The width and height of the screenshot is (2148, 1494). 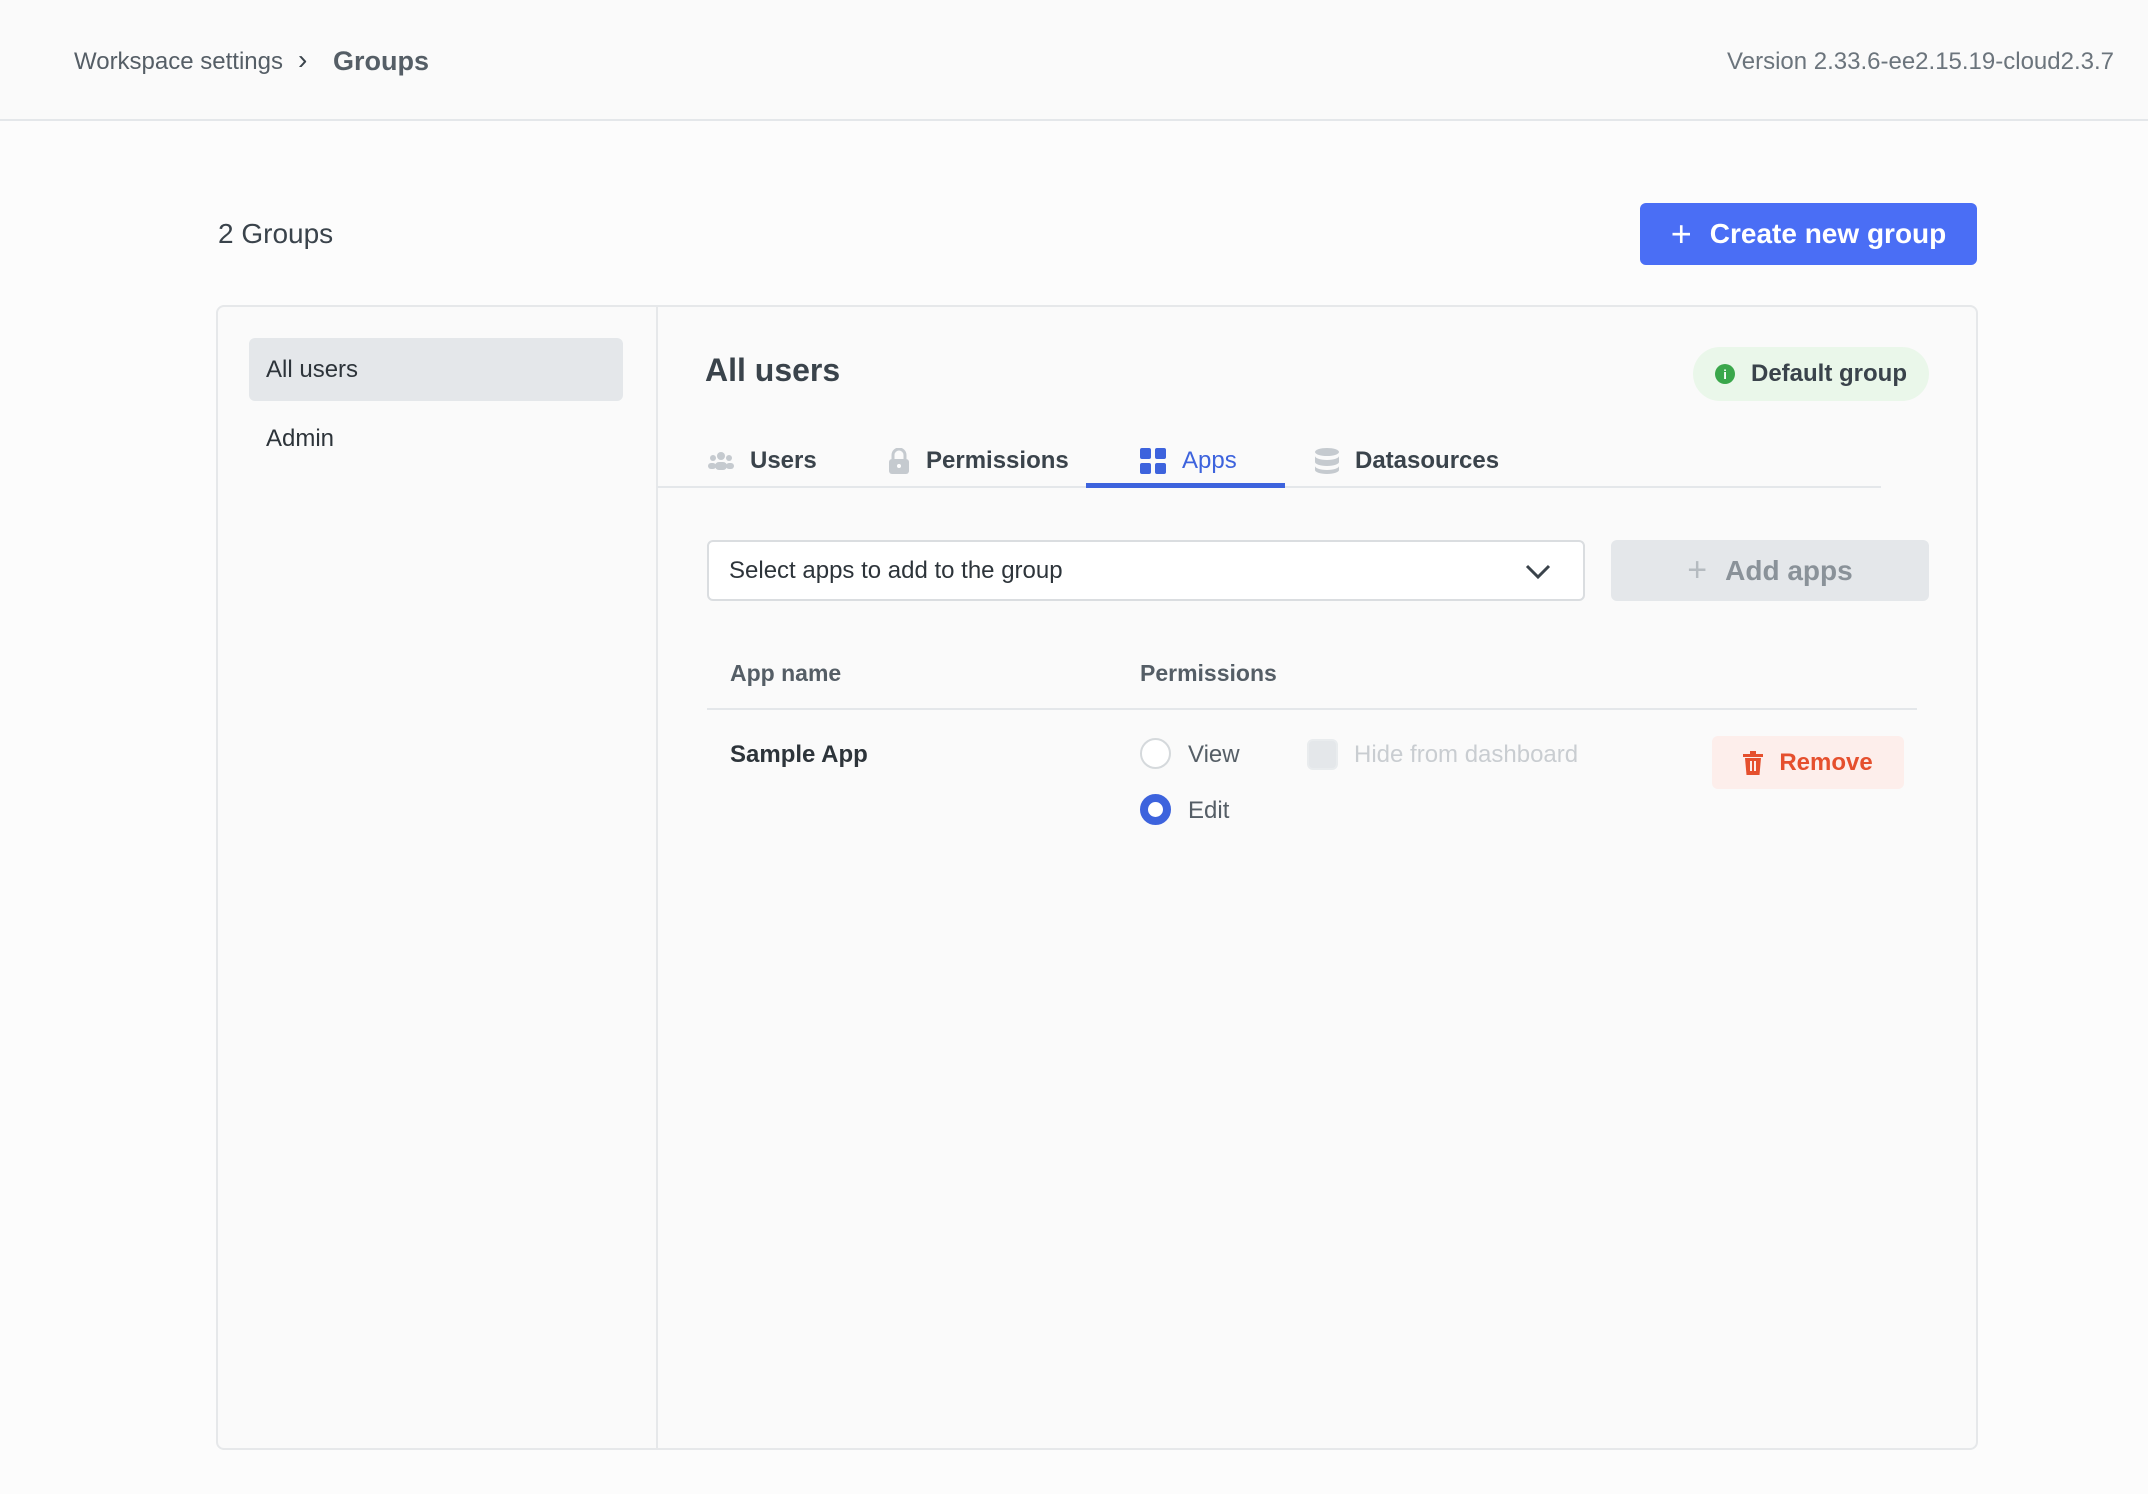 What do you see at coordinates (657, 877) in the screenshot?
I see `sidebar-divider` at bounding box center [657, 877].